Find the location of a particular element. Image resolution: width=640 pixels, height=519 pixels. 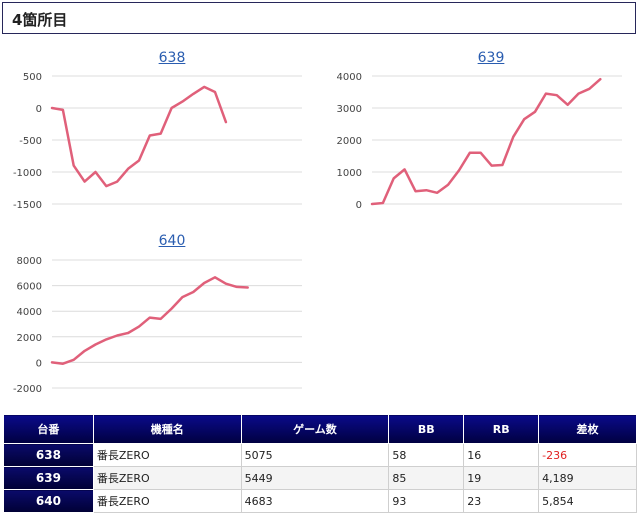

diff-cell: -236 is located at coordinates (587, 455).